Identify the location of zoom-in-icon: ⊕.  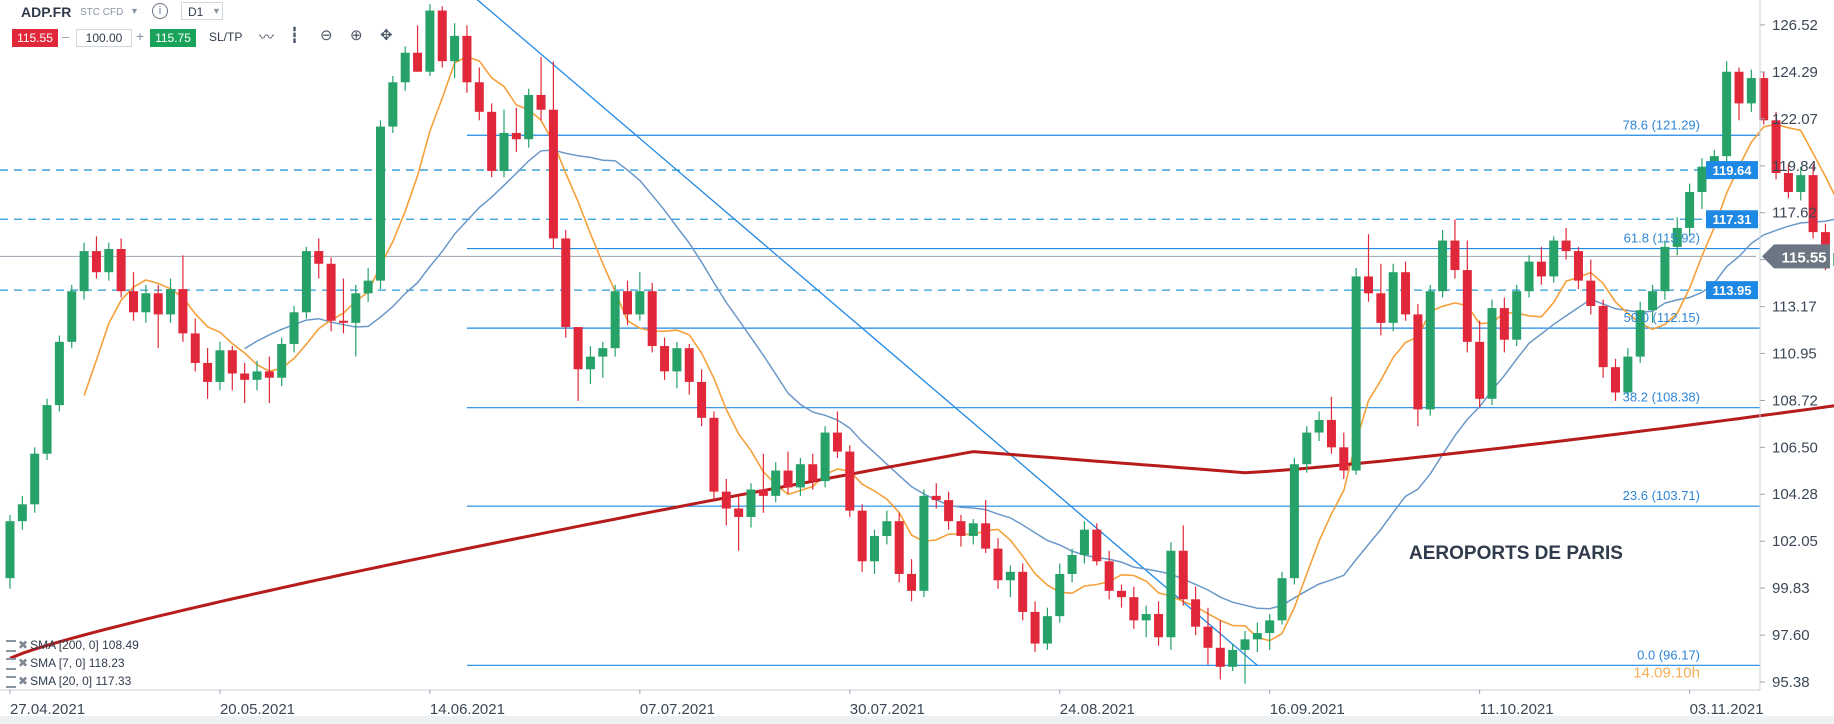
(356, 35).